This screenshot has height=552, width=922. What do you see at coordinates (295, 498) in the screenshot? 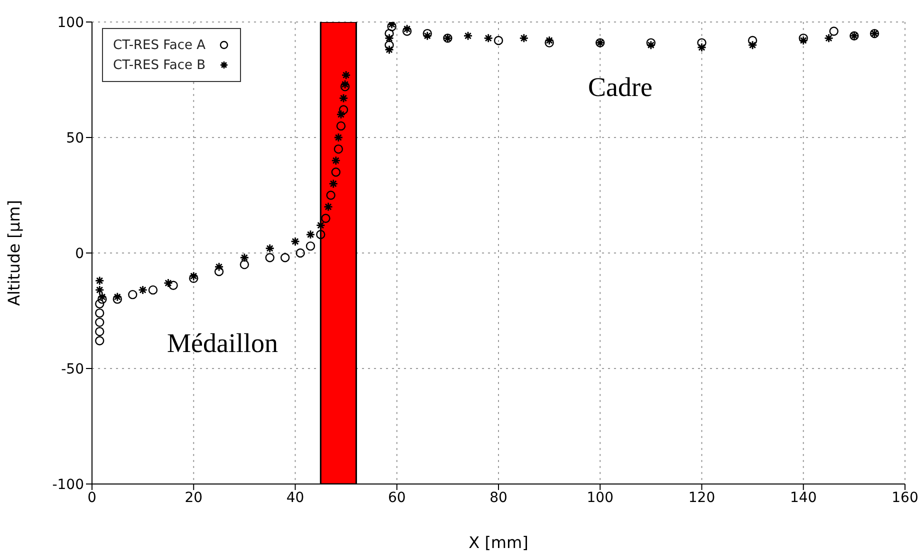
I see `x-tick-label: 40` at bounding box center [295, 498].